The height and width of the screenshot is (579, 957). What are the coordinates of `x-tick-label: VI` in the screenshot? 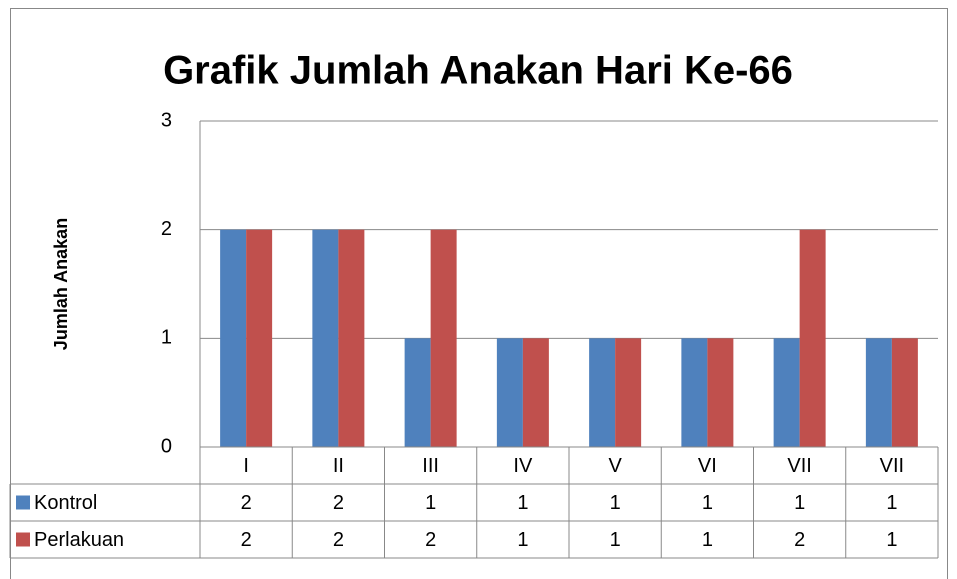 It's located at (707, 466).